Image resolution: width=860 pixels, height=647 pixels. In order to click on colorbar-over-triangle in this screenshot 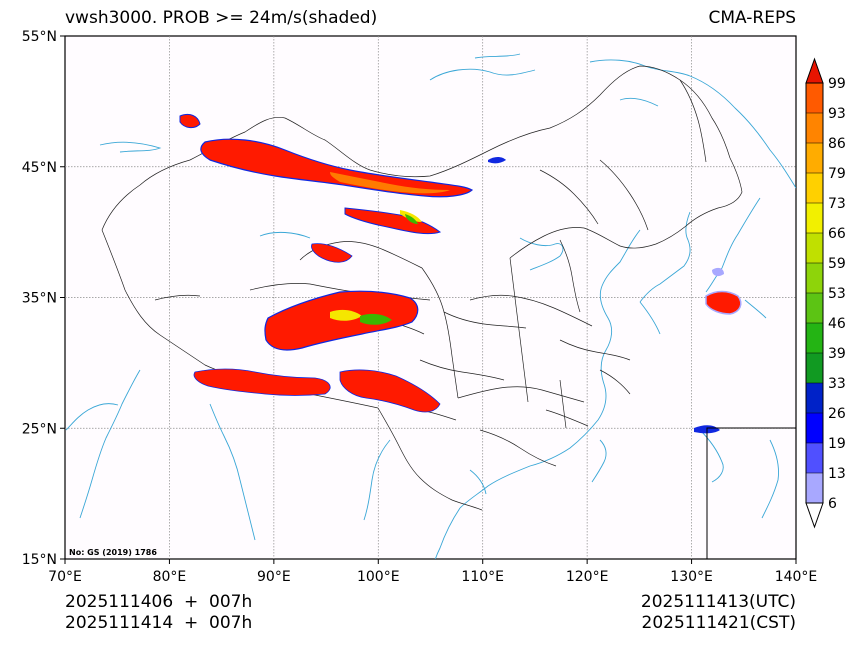, I will do `click(814, 70)`.